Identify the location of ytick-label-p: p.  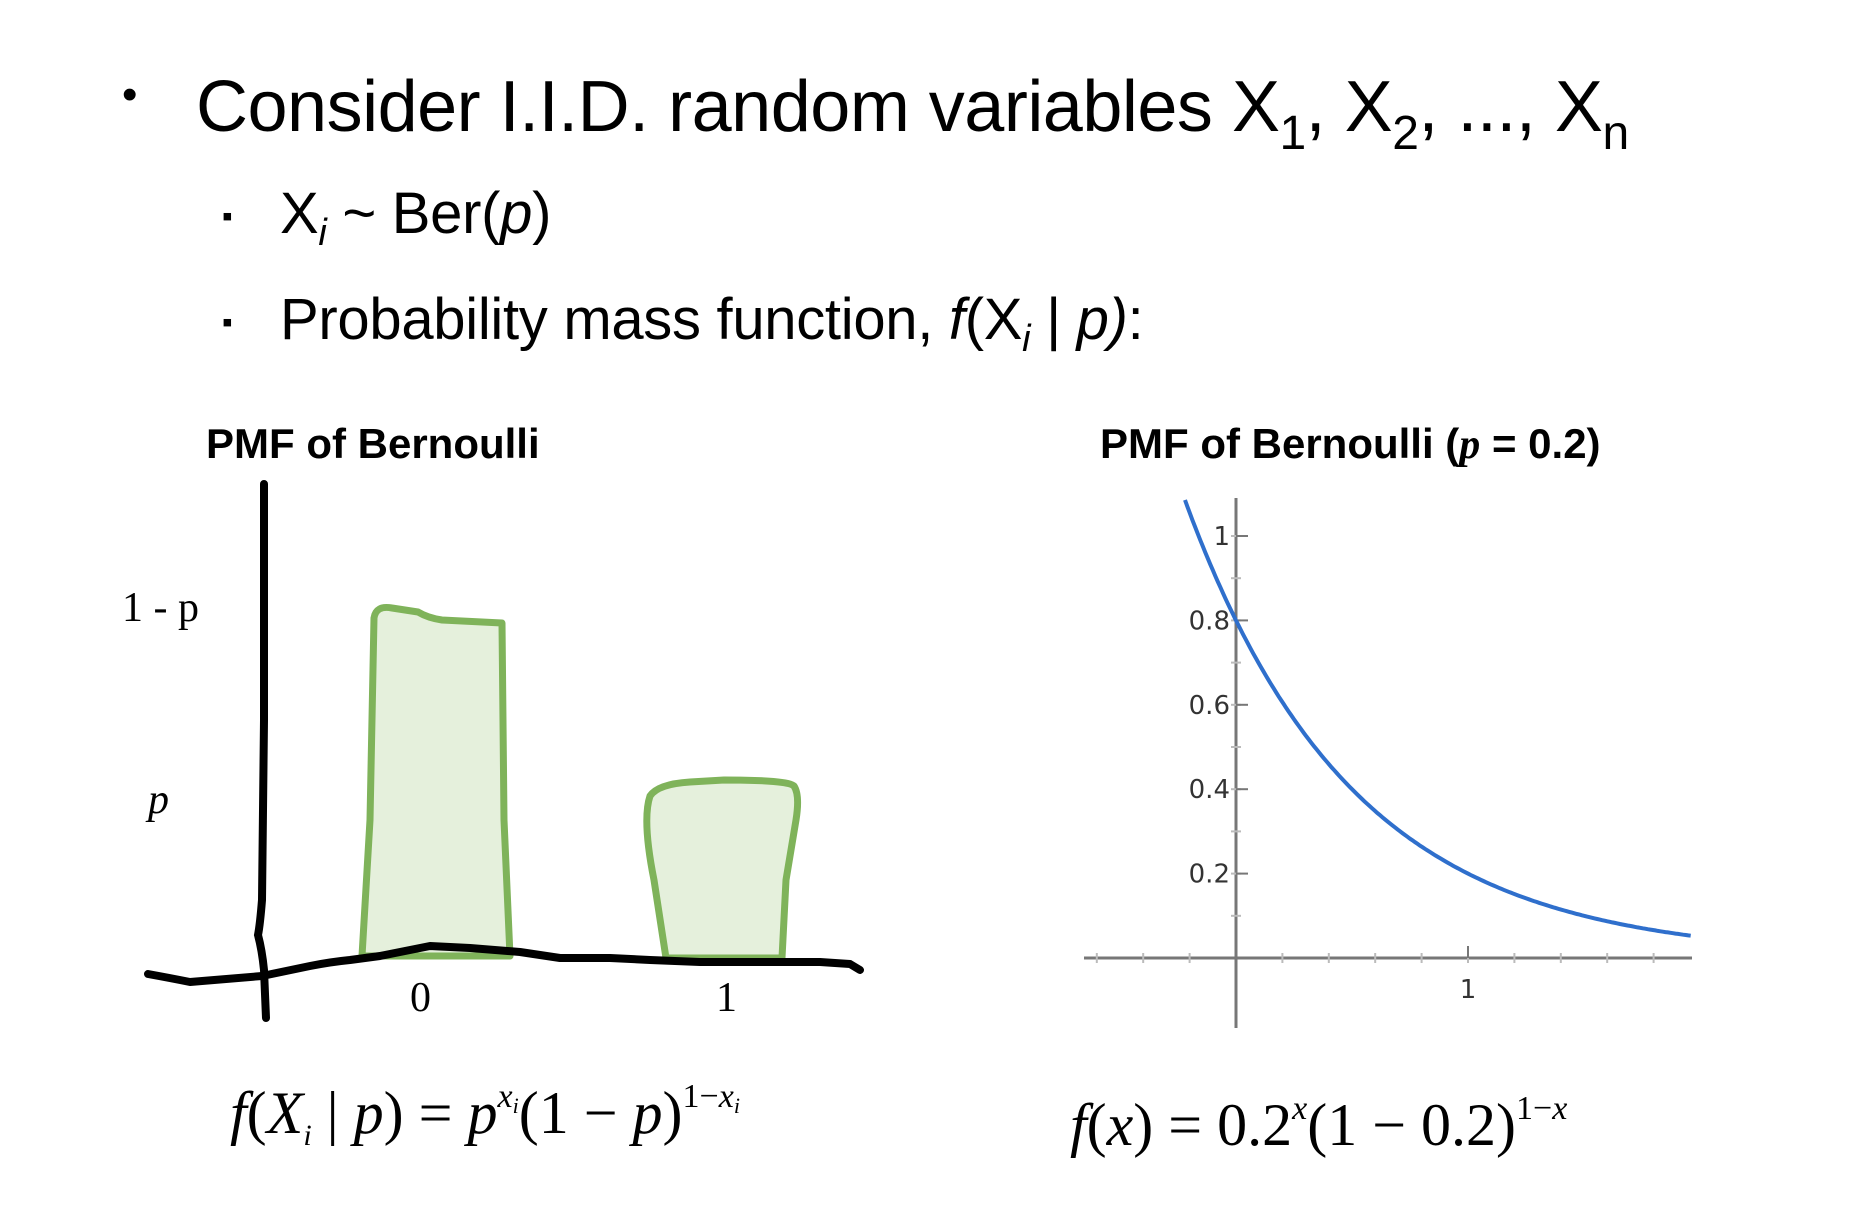
(158, 800).